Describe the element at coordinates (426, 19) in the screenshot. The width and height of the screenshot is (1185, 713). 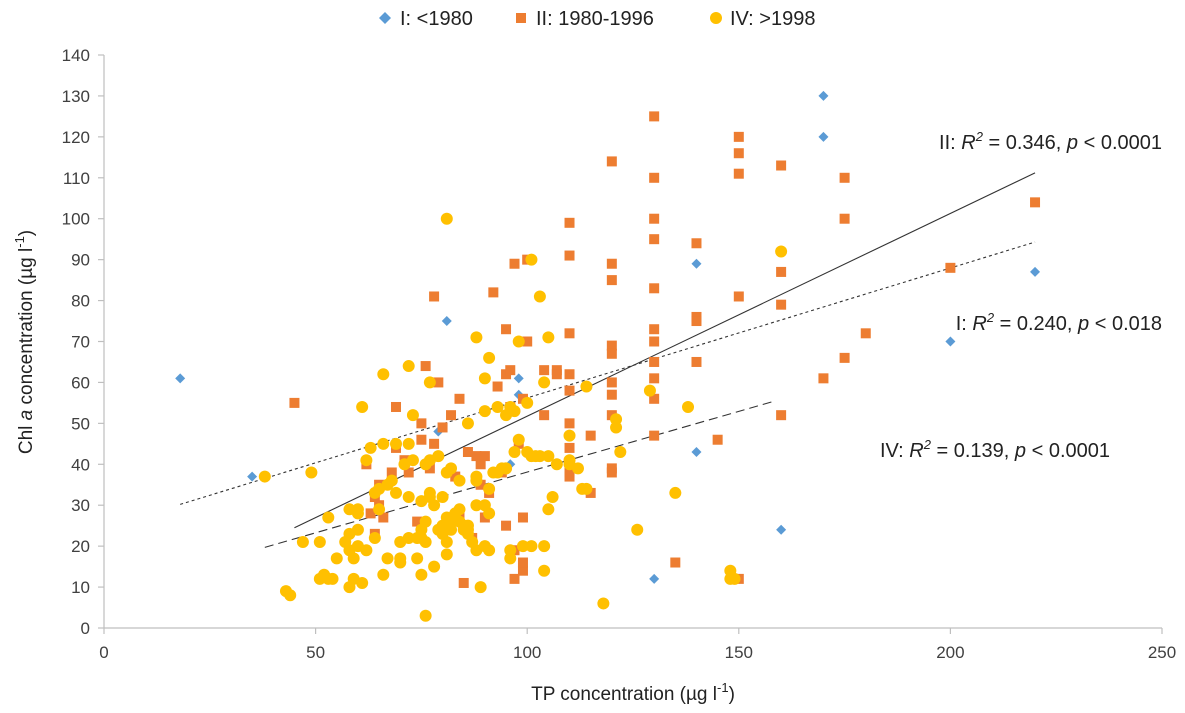
I see `legend-item-series-1: I: <1980` at that location.